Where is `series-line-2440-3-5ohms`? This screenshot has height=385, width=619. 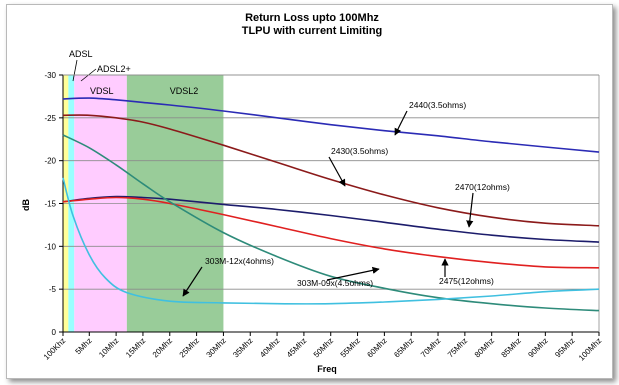
series-line-2440-3-5ohms is located at coordinates (331, 125).